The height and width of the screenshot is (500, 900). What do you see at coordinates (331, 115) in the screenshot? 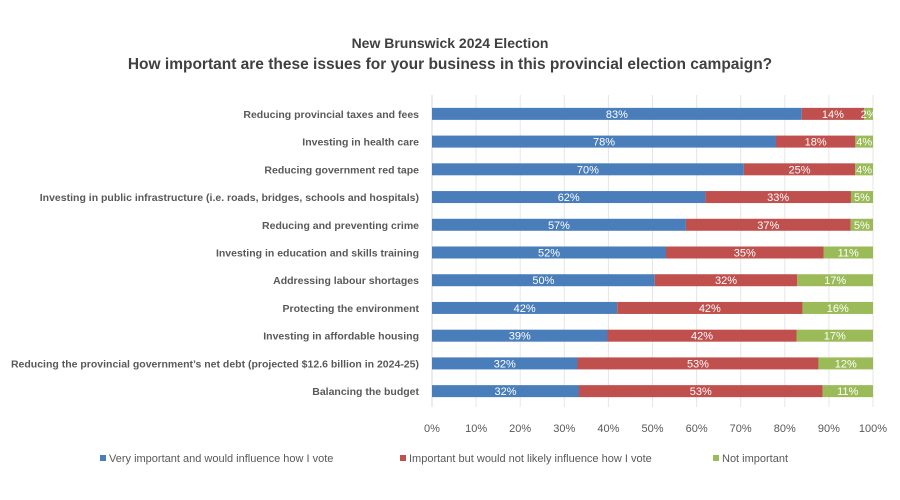
I see `category-label: Reducing provincial taxes and fees` at bounding box center [331, 115].